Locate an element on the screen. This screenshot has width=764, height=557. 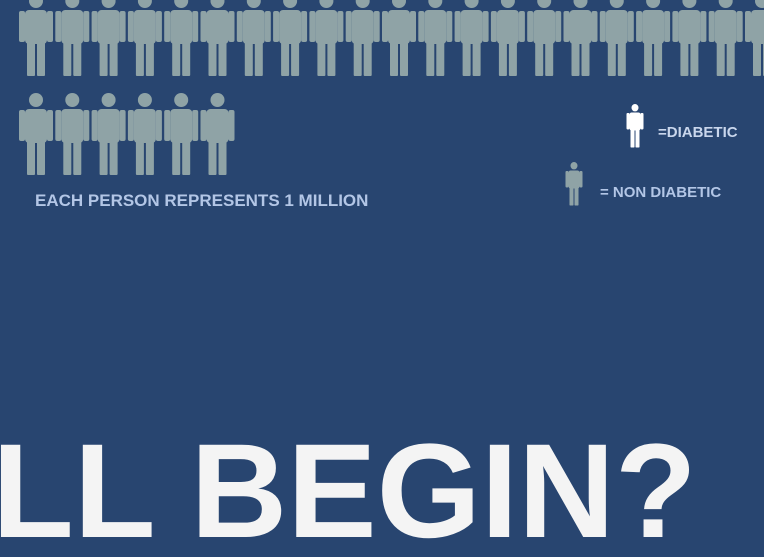
legend-label: = NON DIABETIC is located at coordinates (660, 192).